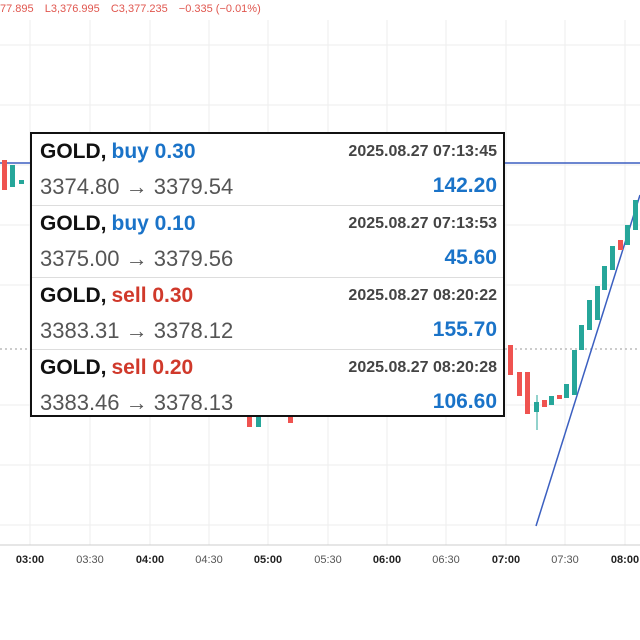 The image size is (640, 640). What do you see at coordinates (464, 401) in the screenshot?
I see `trade-profit: 106.60` at bounding box center [464, 401].